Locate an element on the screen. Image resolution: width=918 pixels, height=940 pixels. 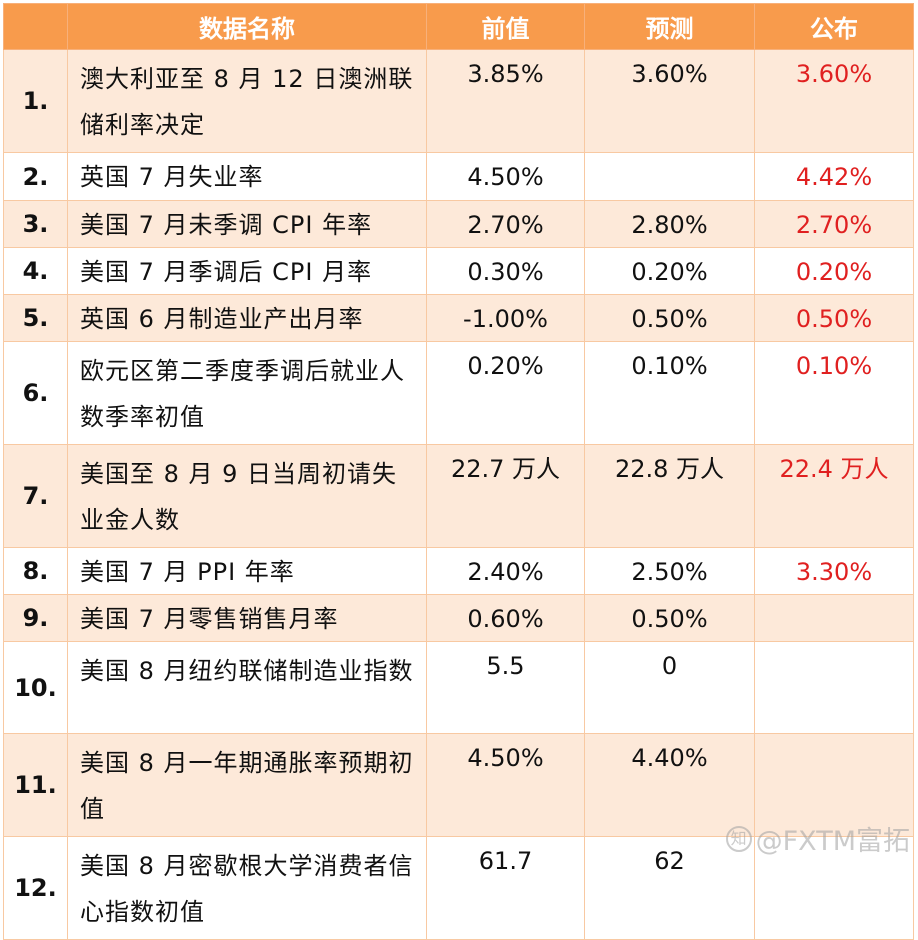
header-row: 数据名称 前值 预测 公布 is located at coordinates (458, 26).